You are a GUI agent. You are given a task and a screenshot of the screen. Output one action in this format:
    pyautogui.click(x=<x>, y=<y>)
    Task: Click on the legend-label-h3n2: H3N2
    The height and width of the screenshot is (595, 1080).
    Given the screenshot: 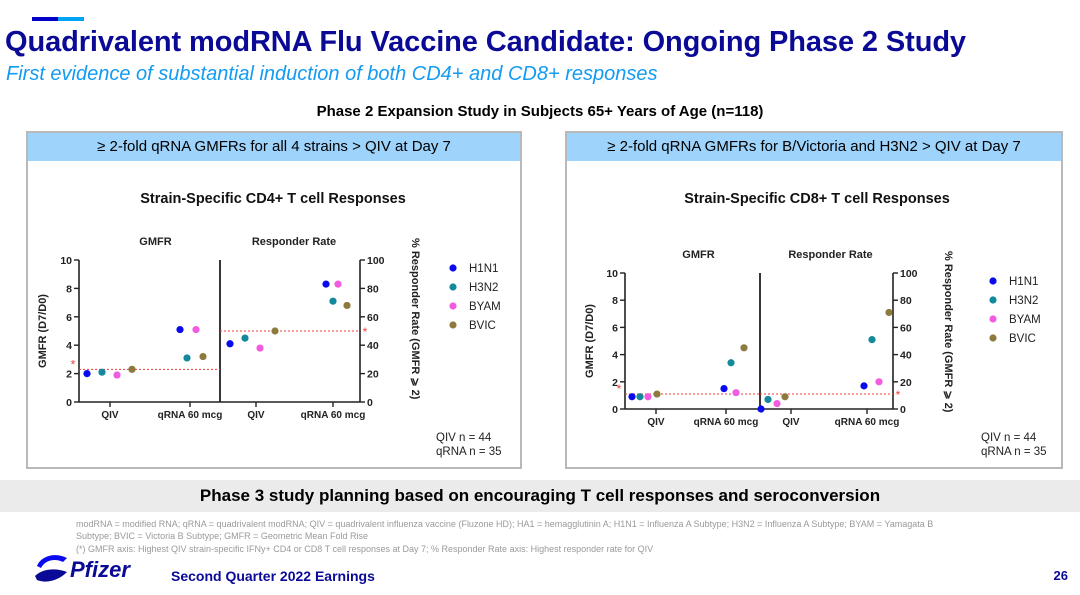 What is the action you would take?
    pyautogui.click(x=483, y=288)
    